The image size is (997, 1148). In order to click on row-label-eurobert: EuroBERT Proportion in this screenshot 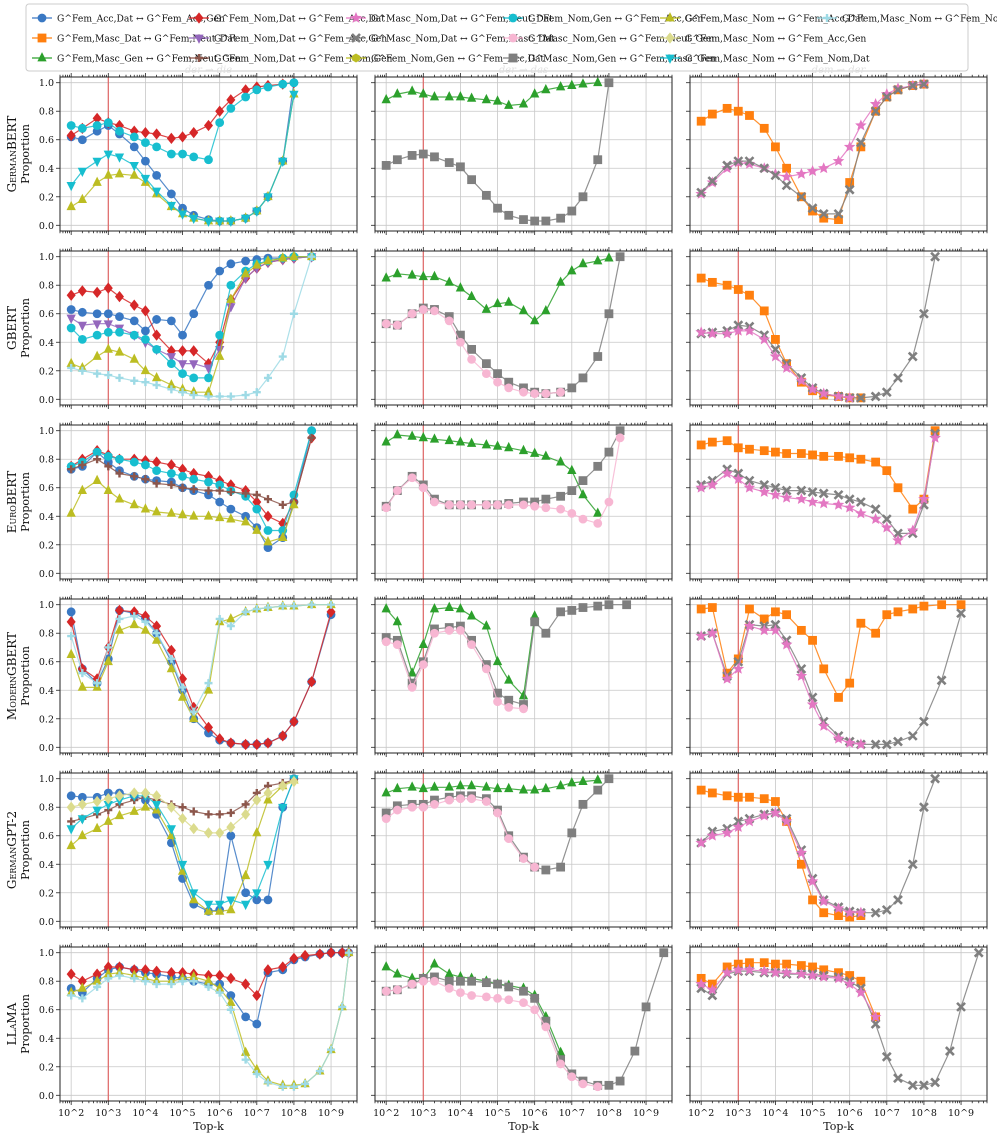, I will do `click(18, 502)`.